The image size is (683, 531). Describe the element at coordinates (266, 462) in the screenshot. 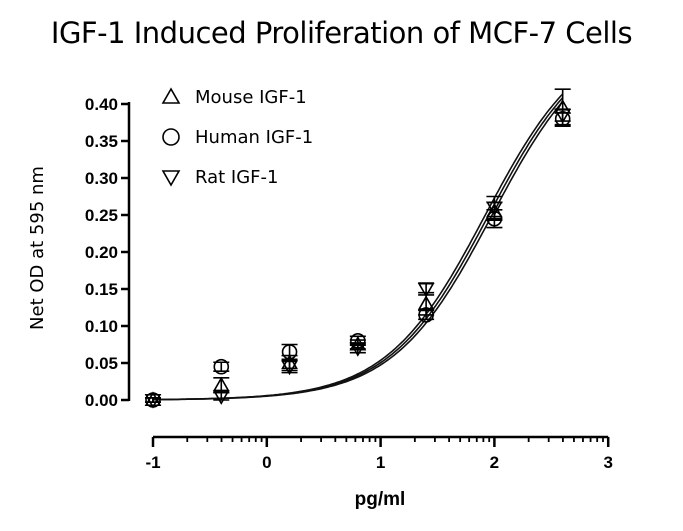

I see `x-tick-label: 0` at that location.